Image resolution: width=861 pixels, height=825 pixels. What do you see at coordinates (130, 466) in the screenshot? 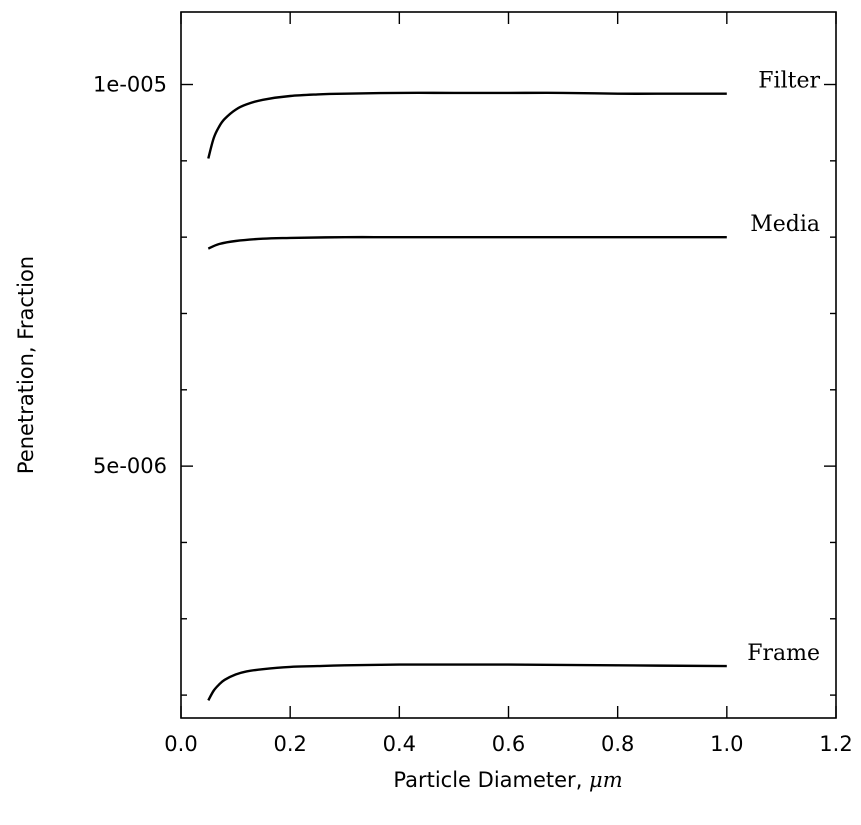
I see `y-tick-label: 5e-006` at bounding box center [130, 466].